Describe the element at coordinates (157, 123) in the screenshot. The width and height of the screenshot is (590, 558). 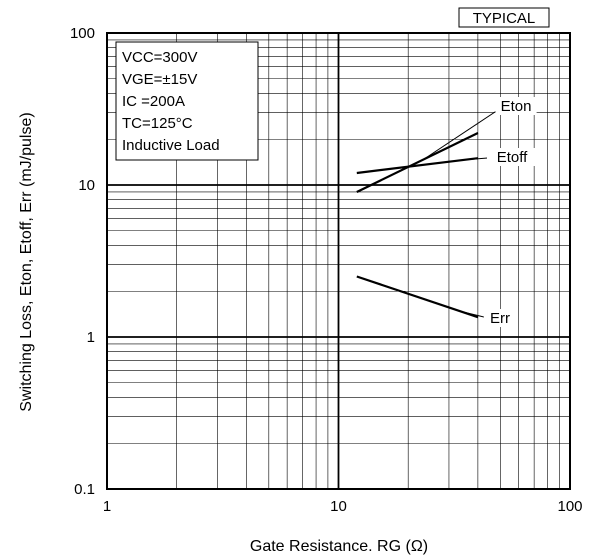
I see `condition-tc: TC=125°C` at that location.